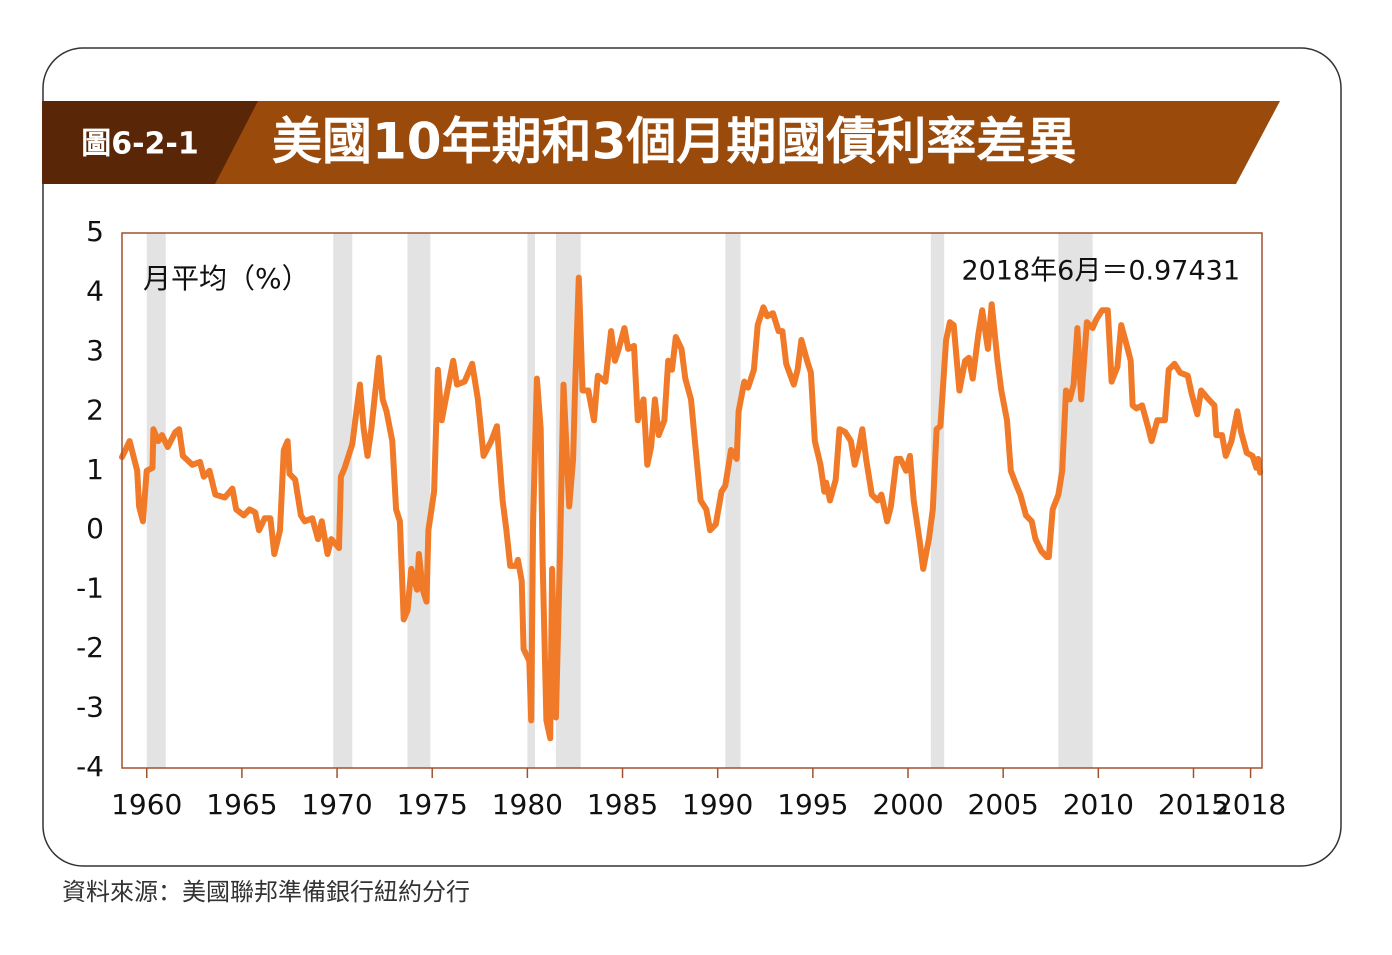  I want to click on x-tick-label: 1980, so click(527, 804).